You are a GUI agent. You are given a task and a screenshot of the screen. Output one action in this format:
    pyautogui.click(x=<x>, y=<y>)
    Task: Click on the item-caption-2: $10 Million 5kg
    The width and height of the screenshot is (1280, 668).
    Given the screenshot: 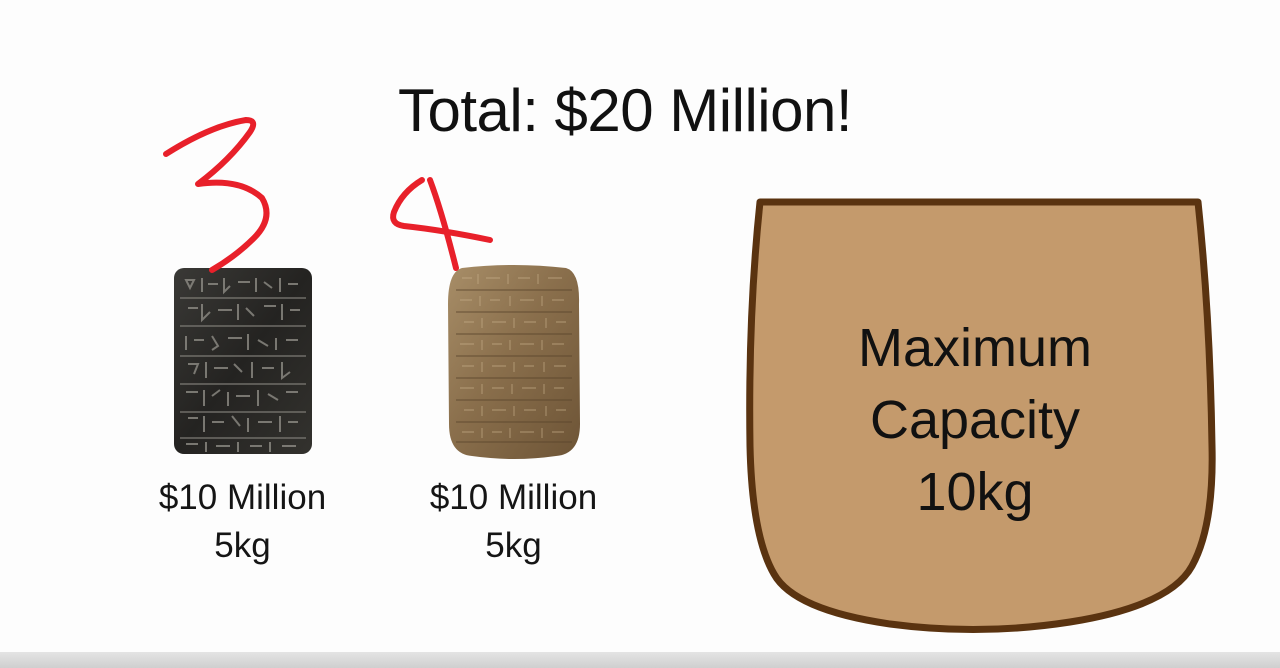 What is the action you would take?
    pyautogui.click(x=513, y=522)
    